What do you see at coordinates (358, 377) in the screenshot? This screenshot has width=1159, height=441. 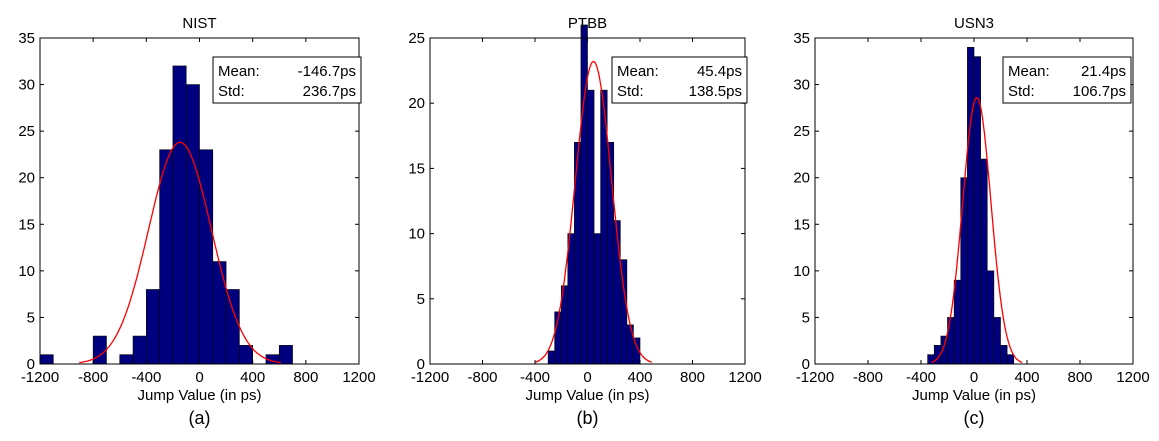 I see `panel-1-x-tick-label: 1200` at bounding box center [358, 377].